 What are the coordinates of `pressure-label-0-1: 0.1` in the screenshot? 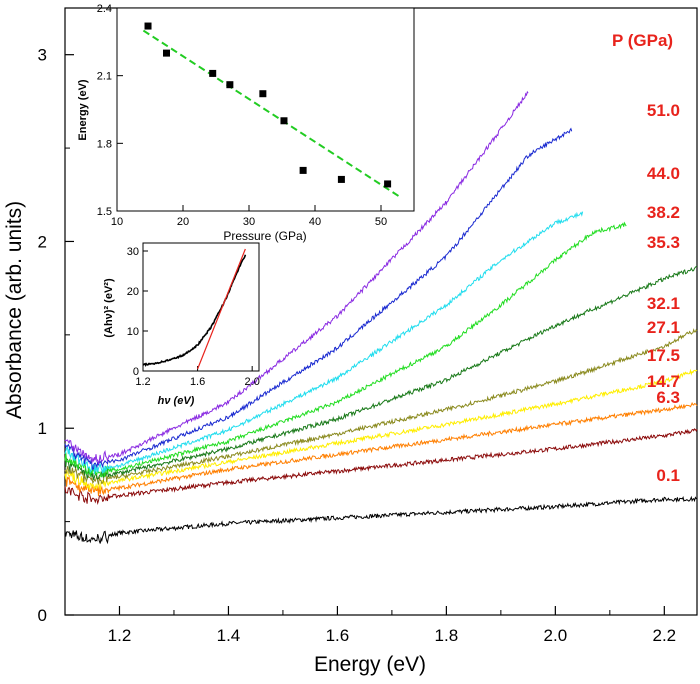 It's located at (668, 475).